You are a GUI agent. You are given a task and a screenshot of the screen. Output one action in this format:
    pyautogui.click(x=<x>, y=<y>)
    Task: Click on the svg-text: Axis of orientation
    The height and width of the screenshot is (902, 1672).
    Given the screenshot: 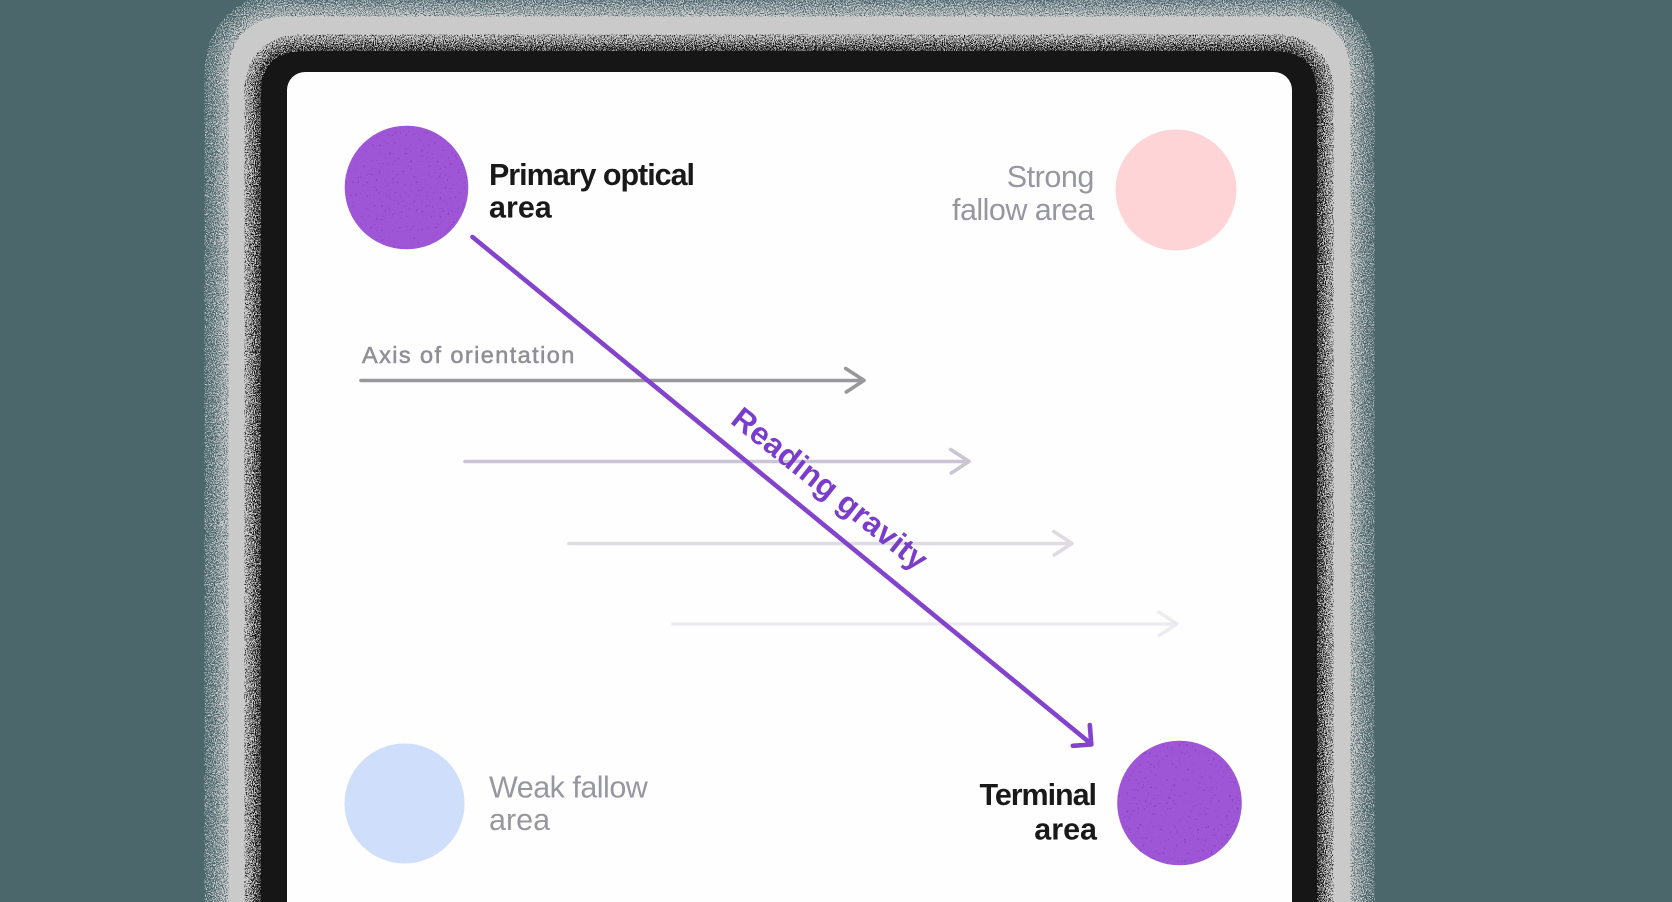 What is the action you would take?
    pyautogui.click(x=468, y=355)
    